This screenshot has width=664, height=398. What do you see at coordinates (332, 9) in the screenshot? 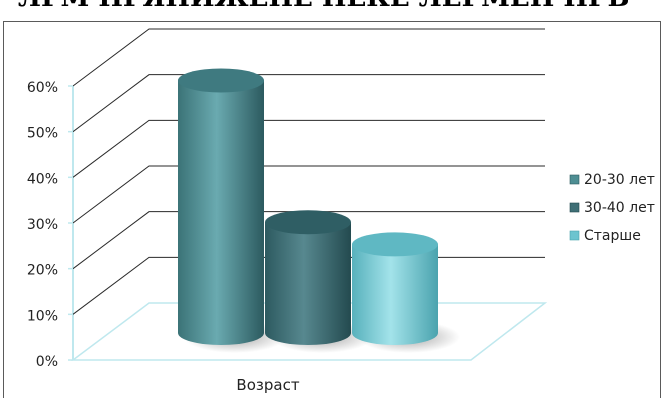
I see `page-heading-fragment: ЛРМ ПРЯНИЖЕНЕ ПЕКЕ ЛЕРМЕН ПРВ` at bounding box center [332, 9].